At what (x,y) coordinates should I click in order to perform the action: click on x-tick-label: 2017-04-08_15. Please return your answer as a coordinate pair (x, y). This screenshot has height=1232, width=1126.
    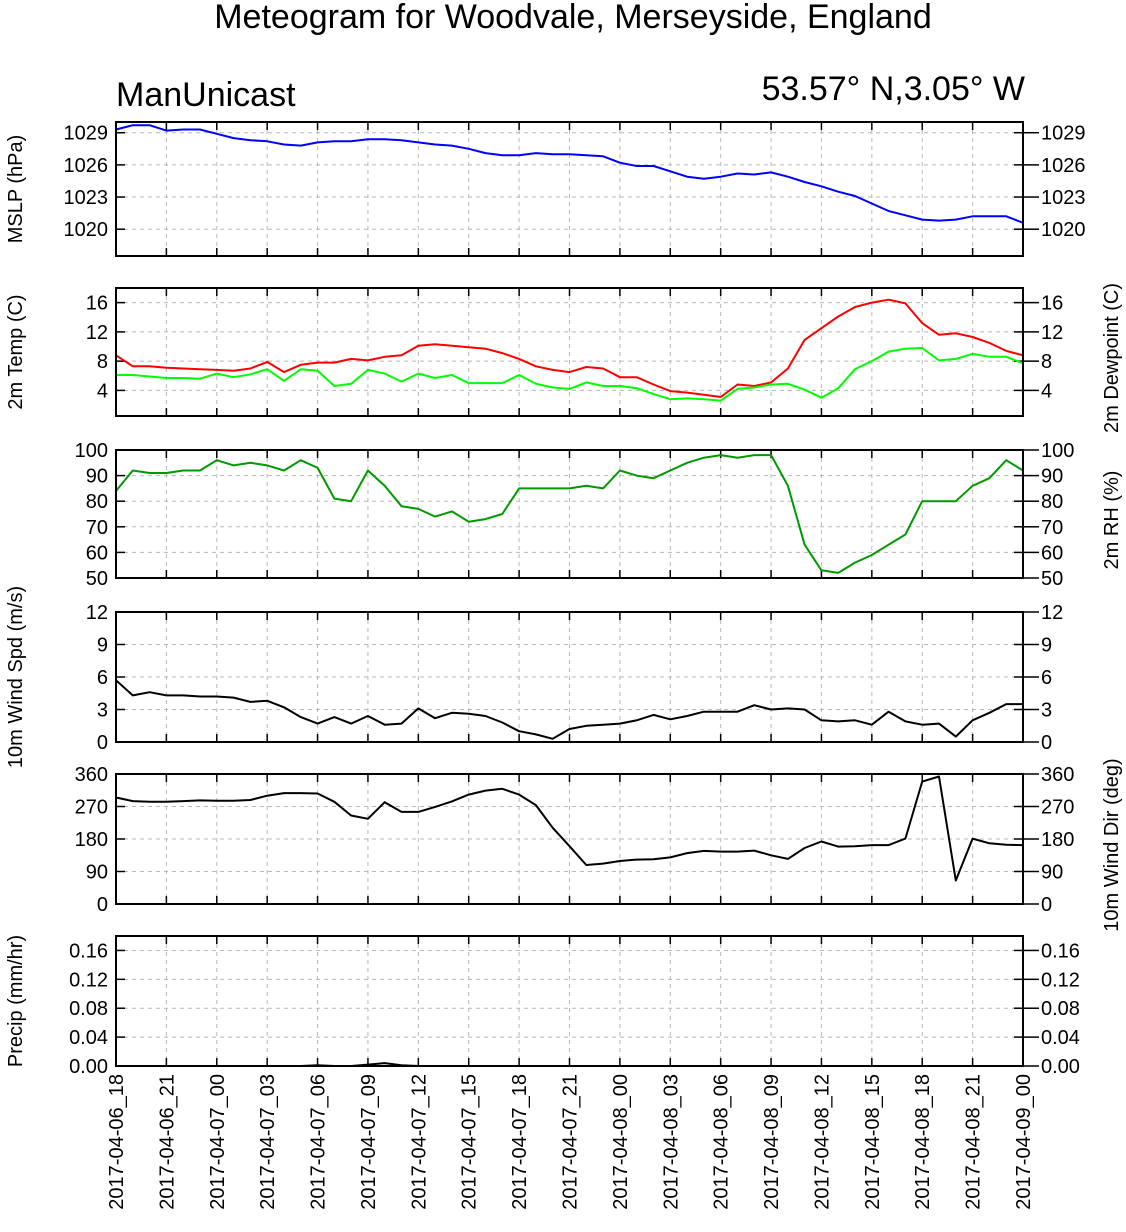
    Looking at the image, I should click on (873, 1142).